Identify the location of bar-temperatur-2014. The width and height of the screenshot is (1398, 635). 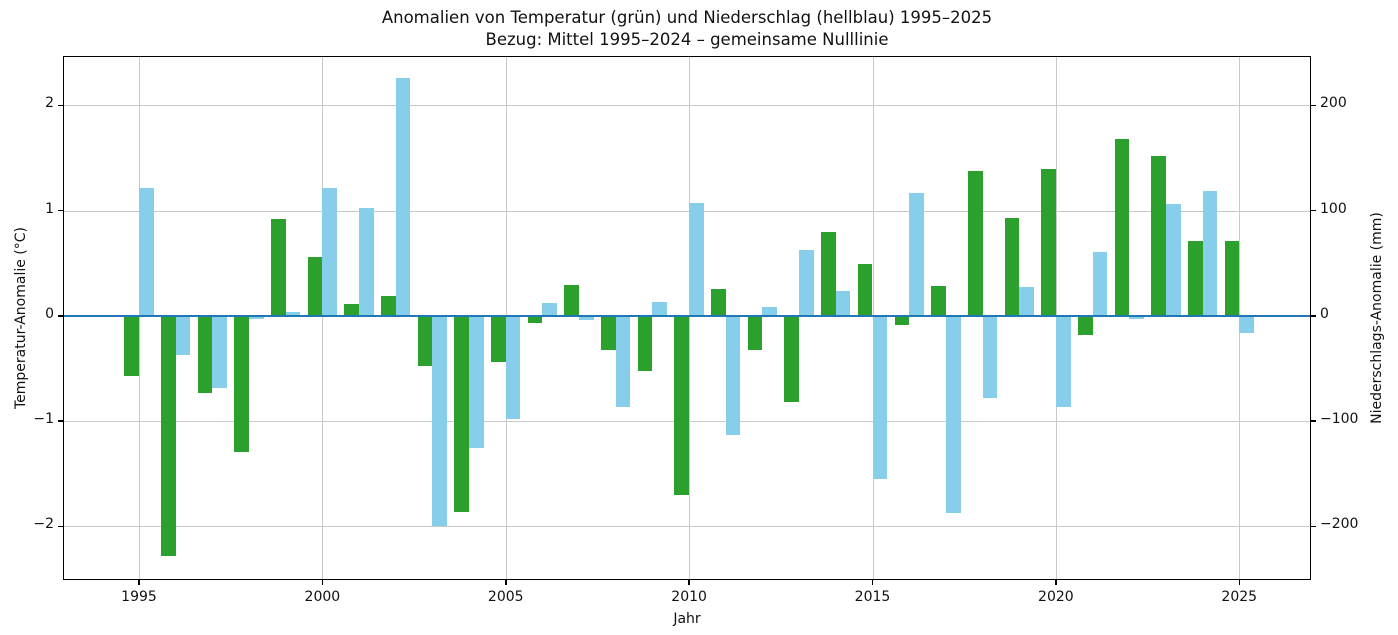
(828, 273).